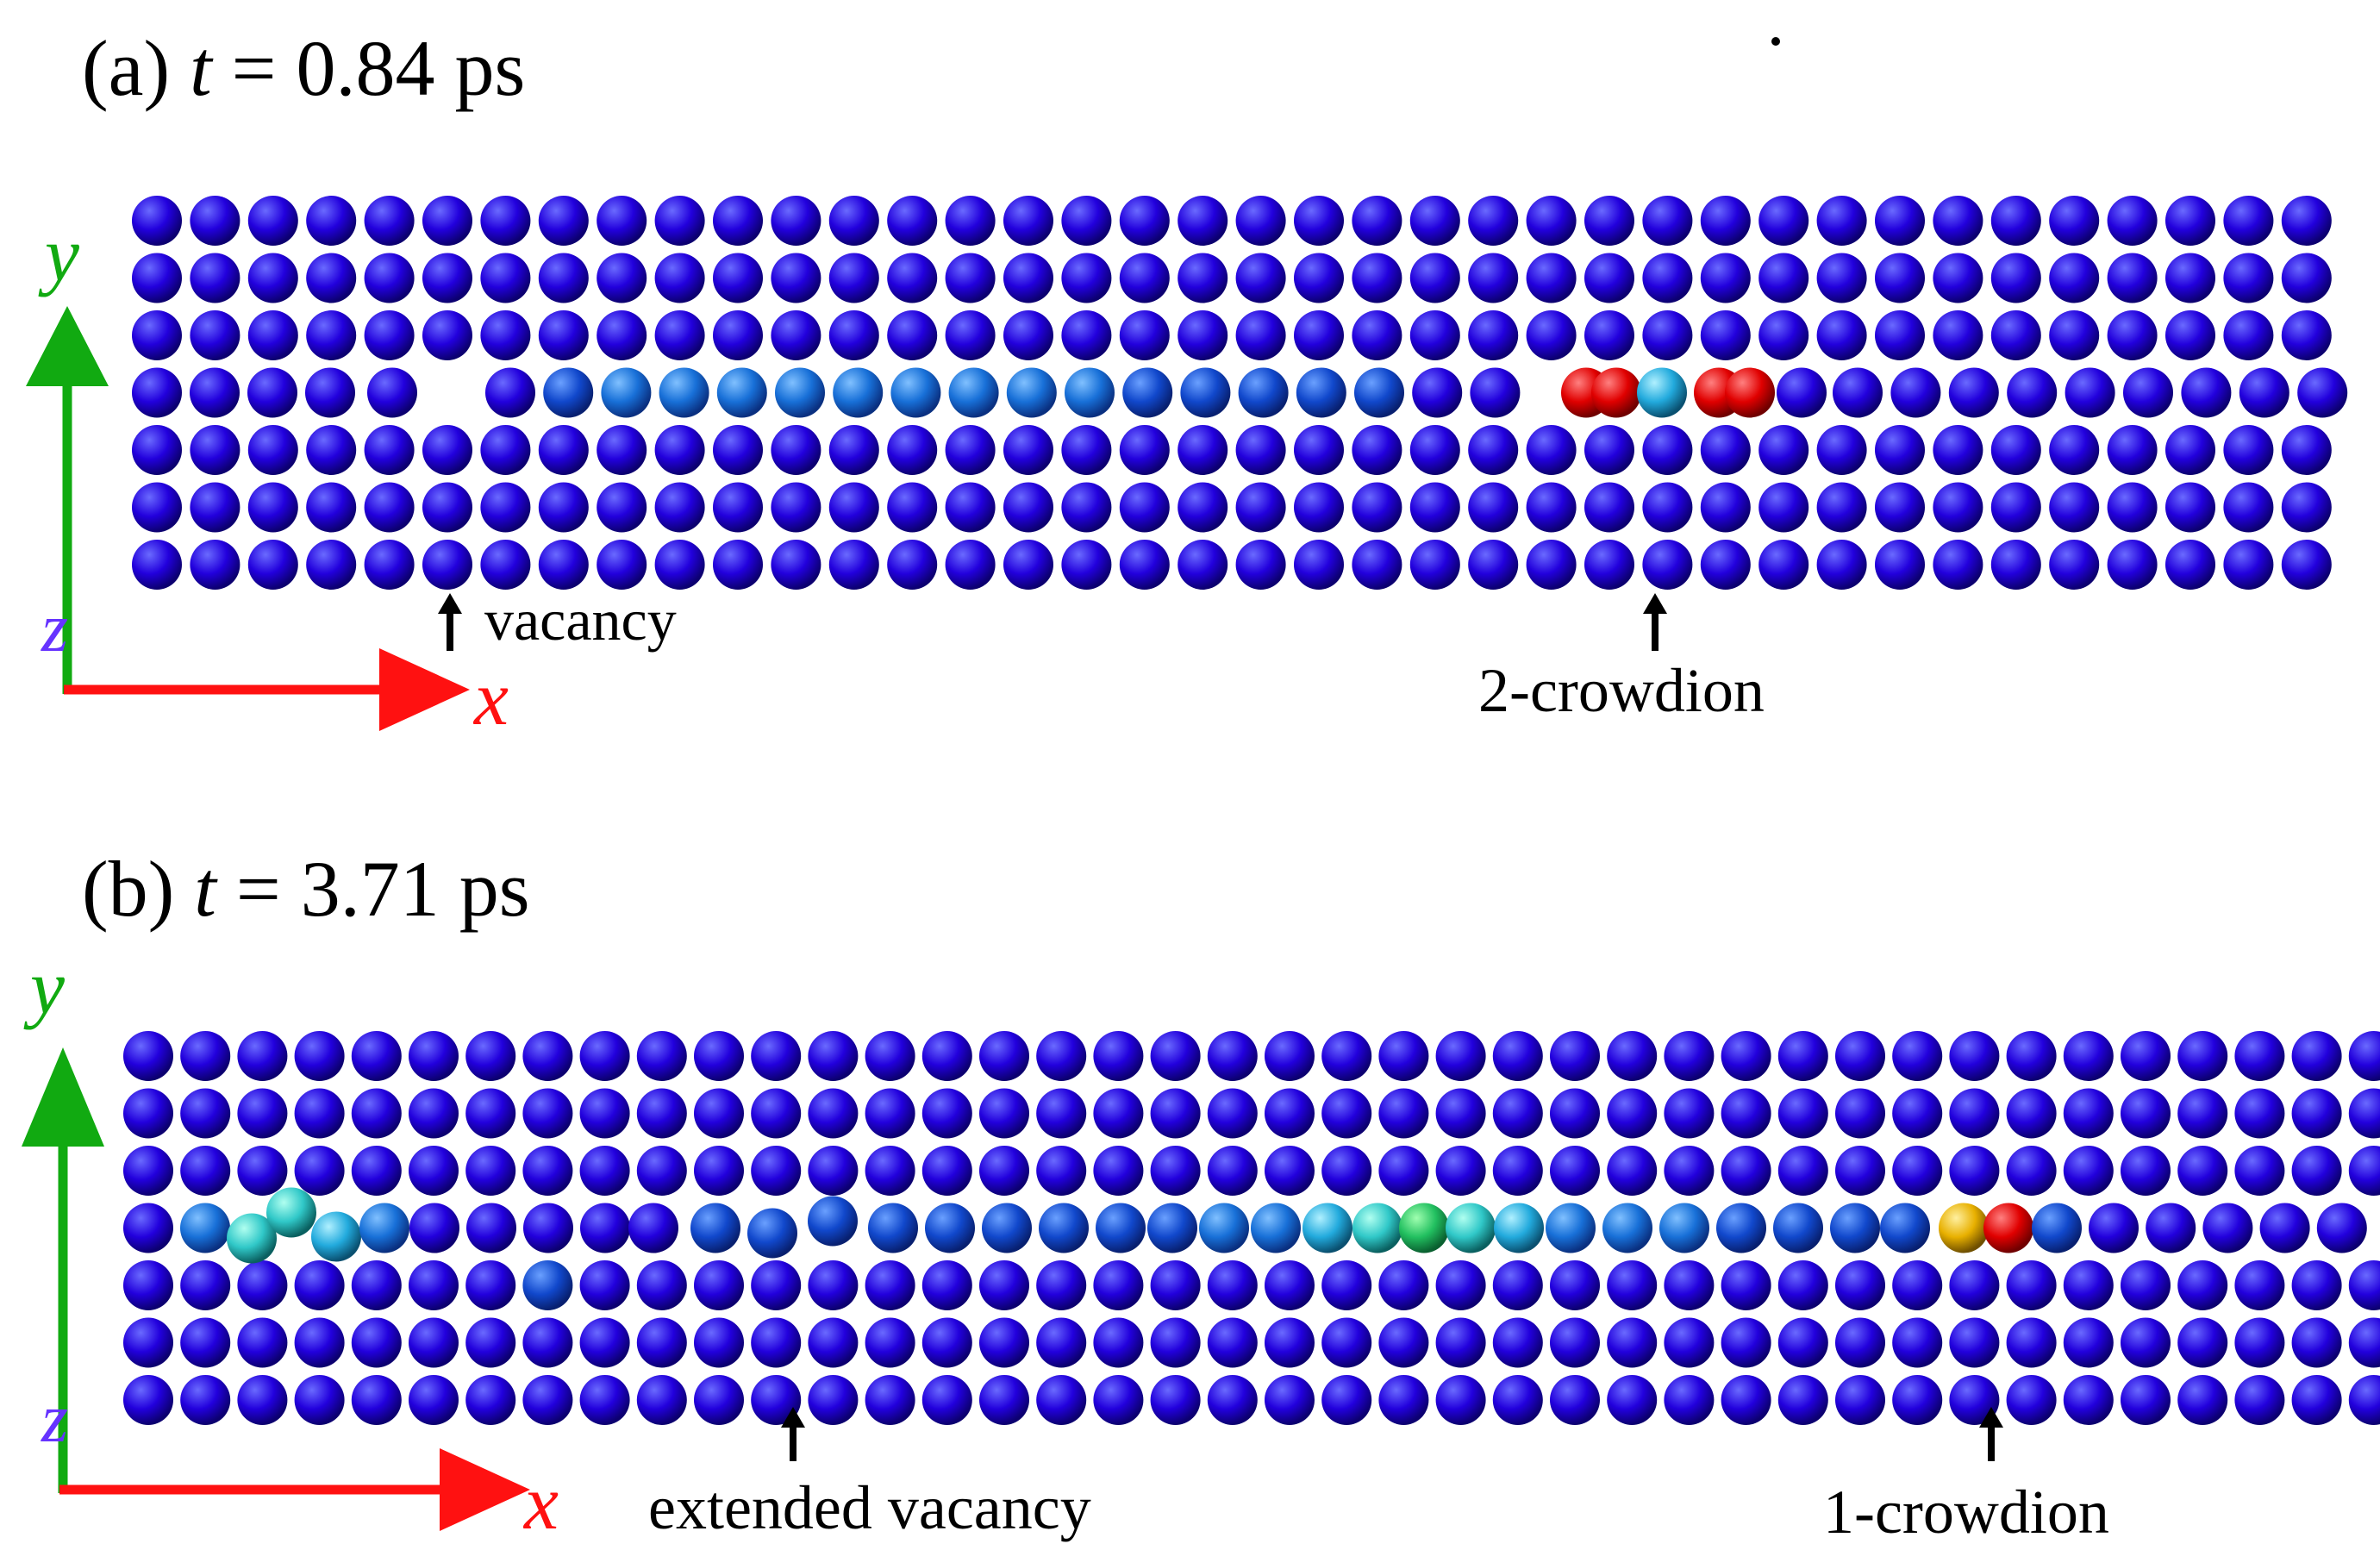  I want to click on z-axis-label: z, so click(55, 628).